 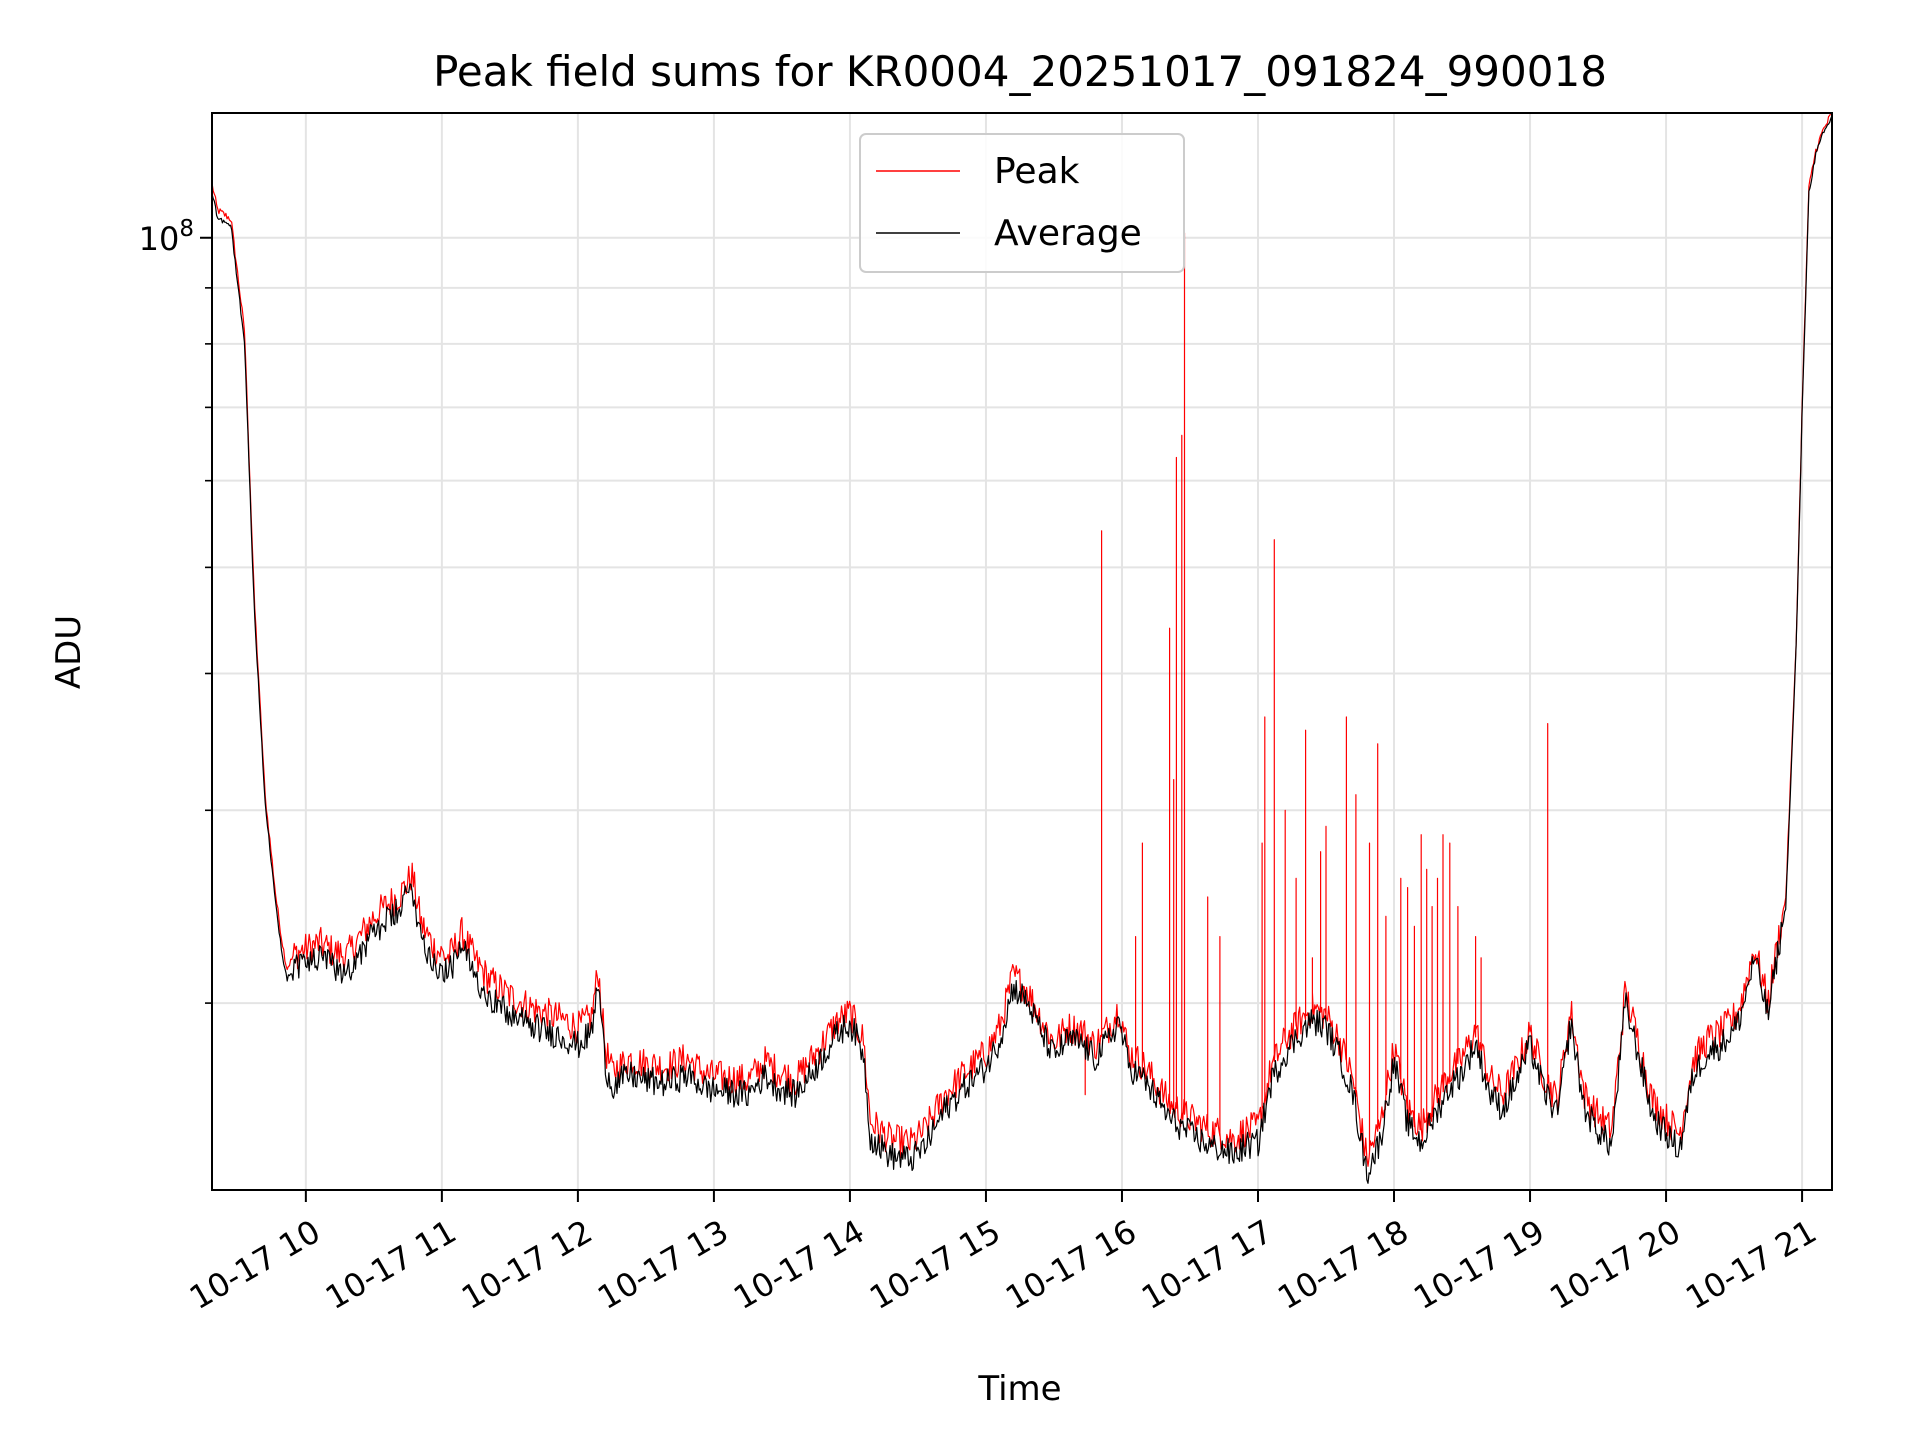 I want to click on y-axis-label: ADU, so click(x=69, y=652).